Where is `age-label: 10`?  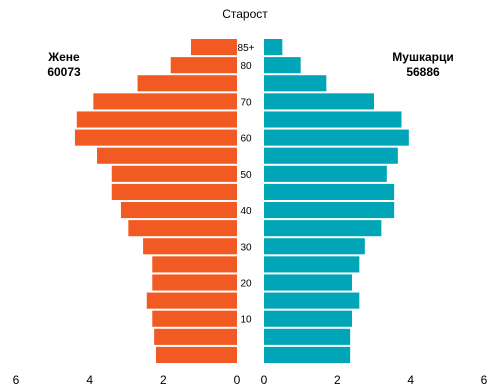 age-label: 10 is located at coordinates (246, 320).